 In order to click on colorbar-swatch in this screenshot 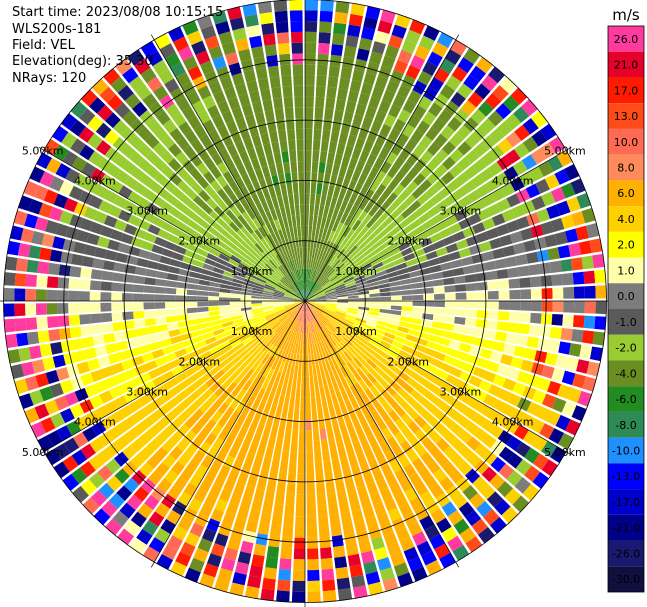, I will do `click(626, 347)`.